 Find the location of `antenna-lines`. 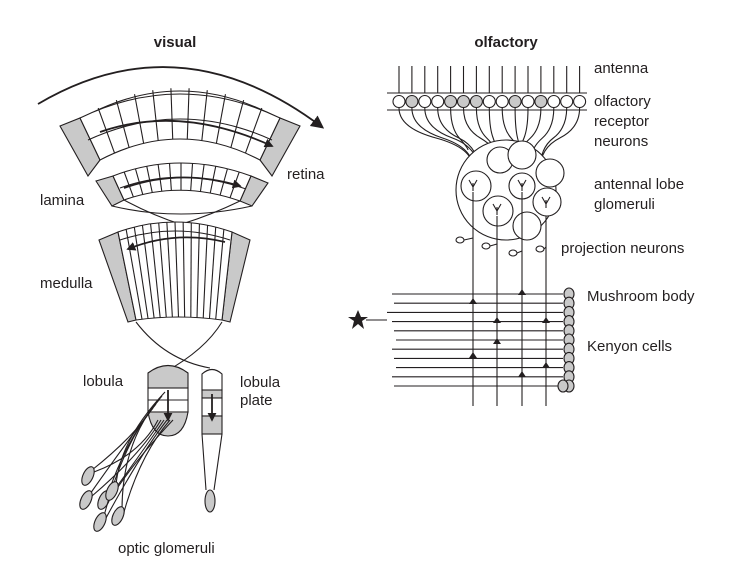

antenna-lines is located at coordinates (489, 79).